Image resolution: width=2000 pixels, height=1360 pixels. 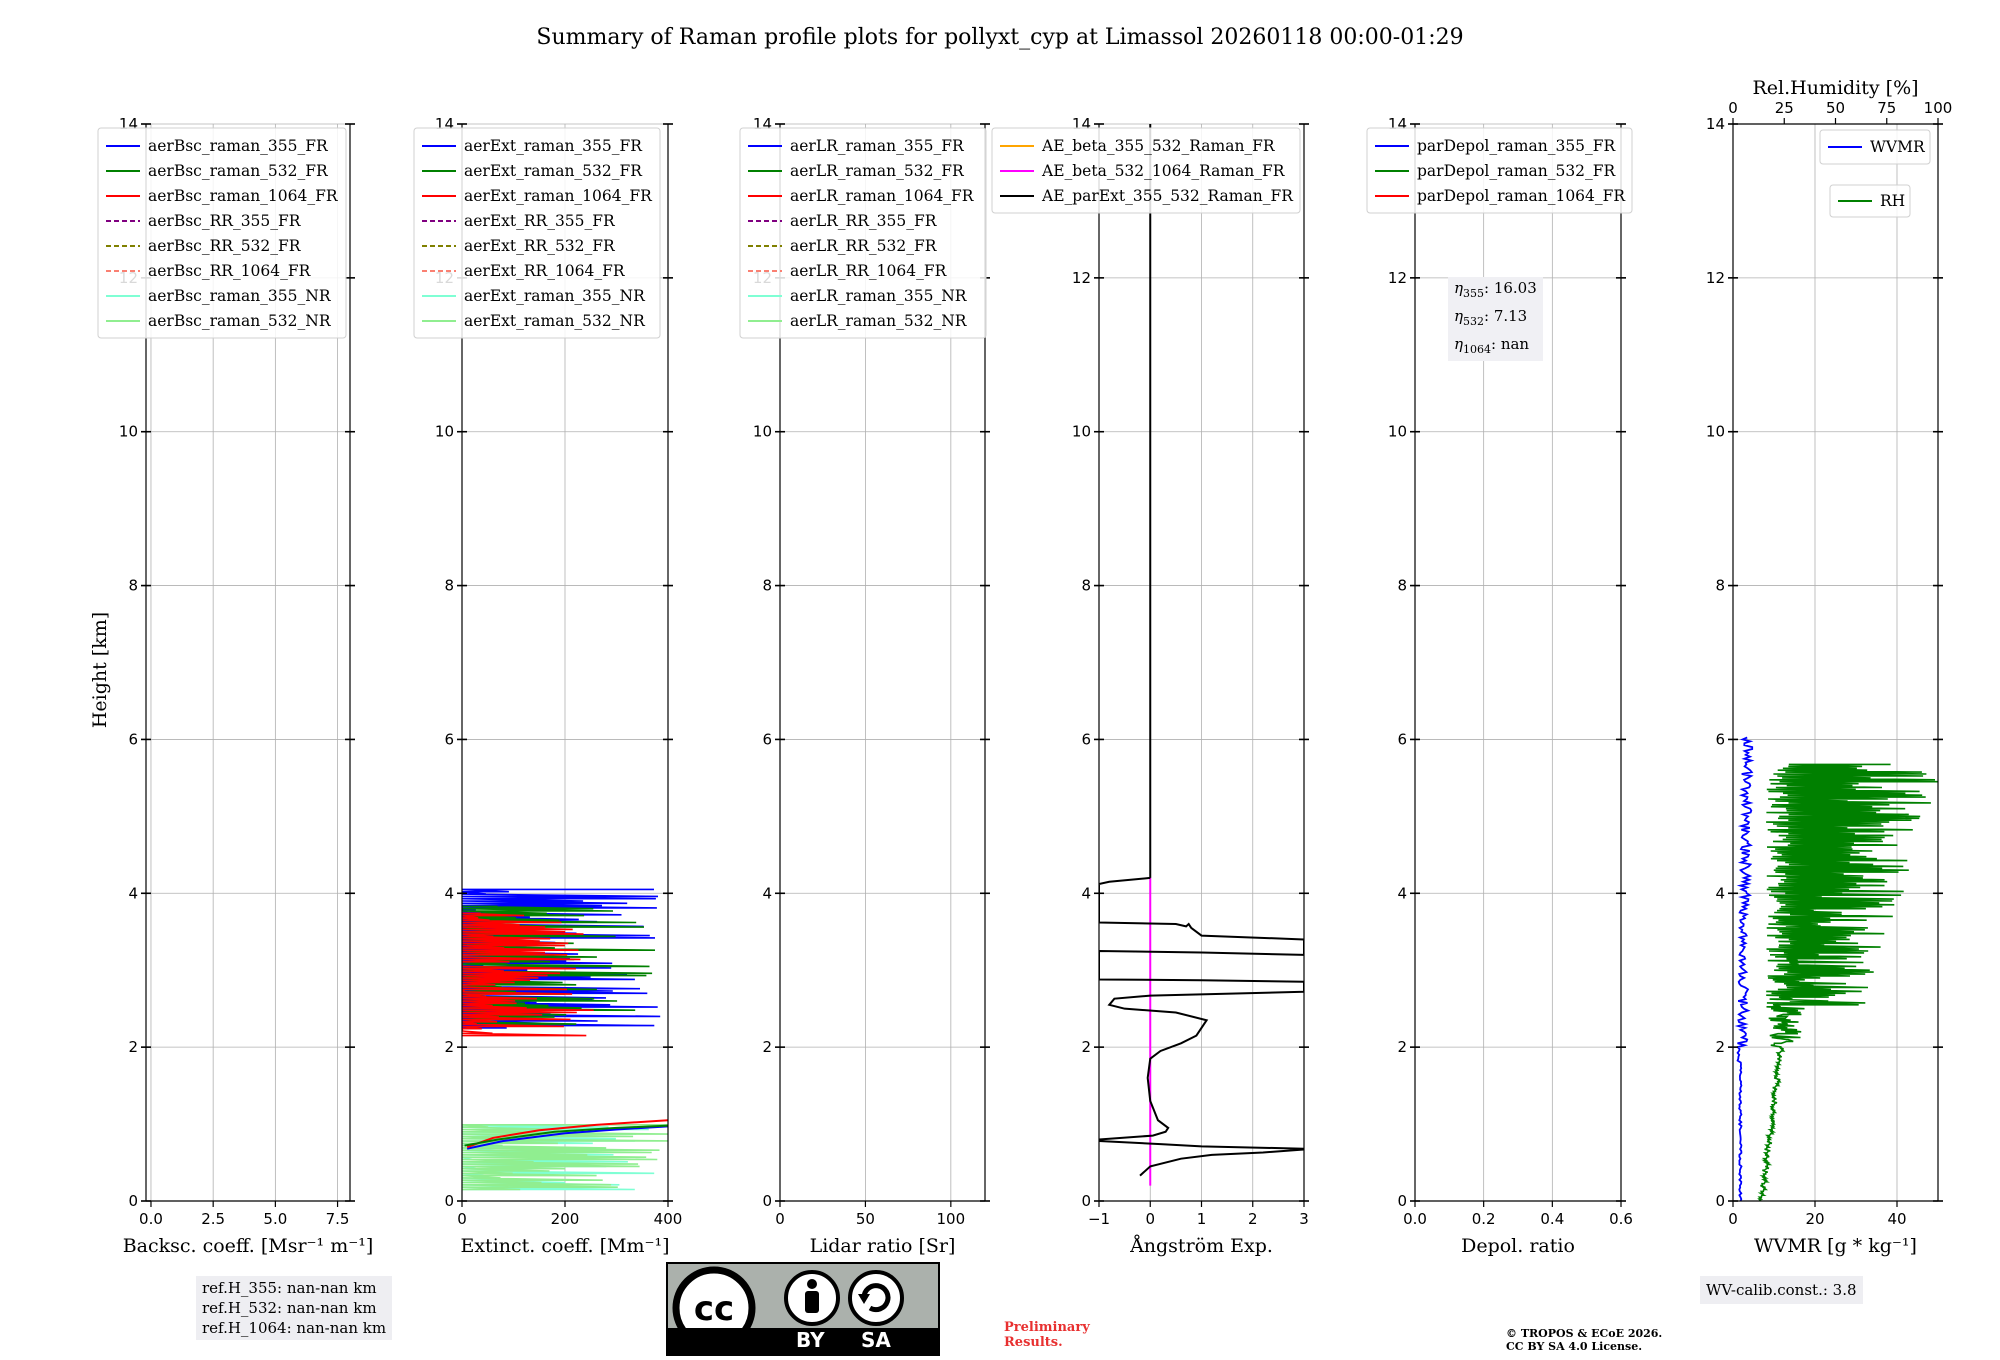 I want to click on eta-1064: η1064: nan, so click(x=1492, y=345).